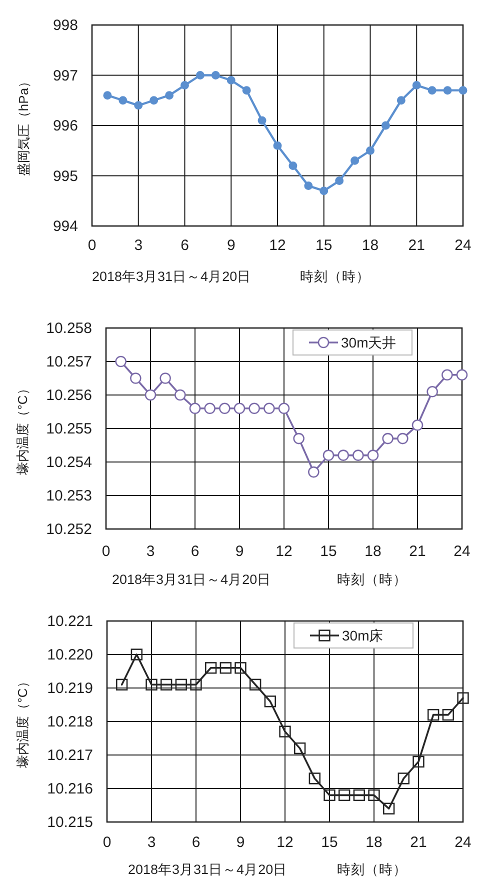 This screenshot has height=892, width=500. What do you see at coordinates (70, 688) in the screenshot?
I see `y-tick-label: 10.219` at bounding box center [70, 688].